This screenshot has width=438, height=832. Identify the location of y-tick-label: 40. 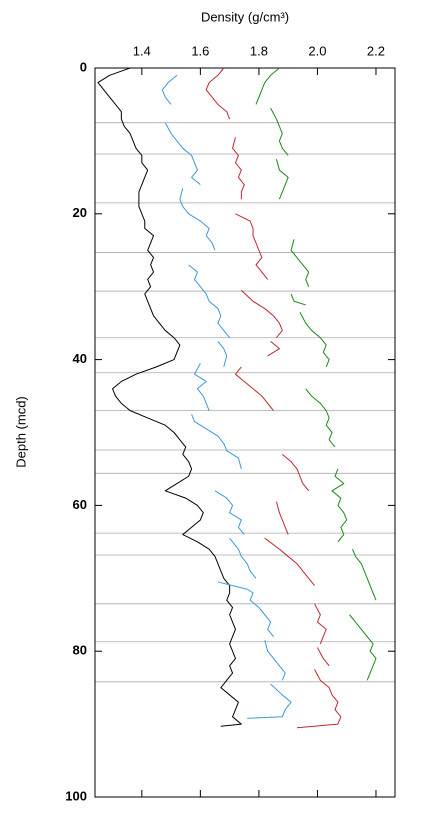
(80, 358).